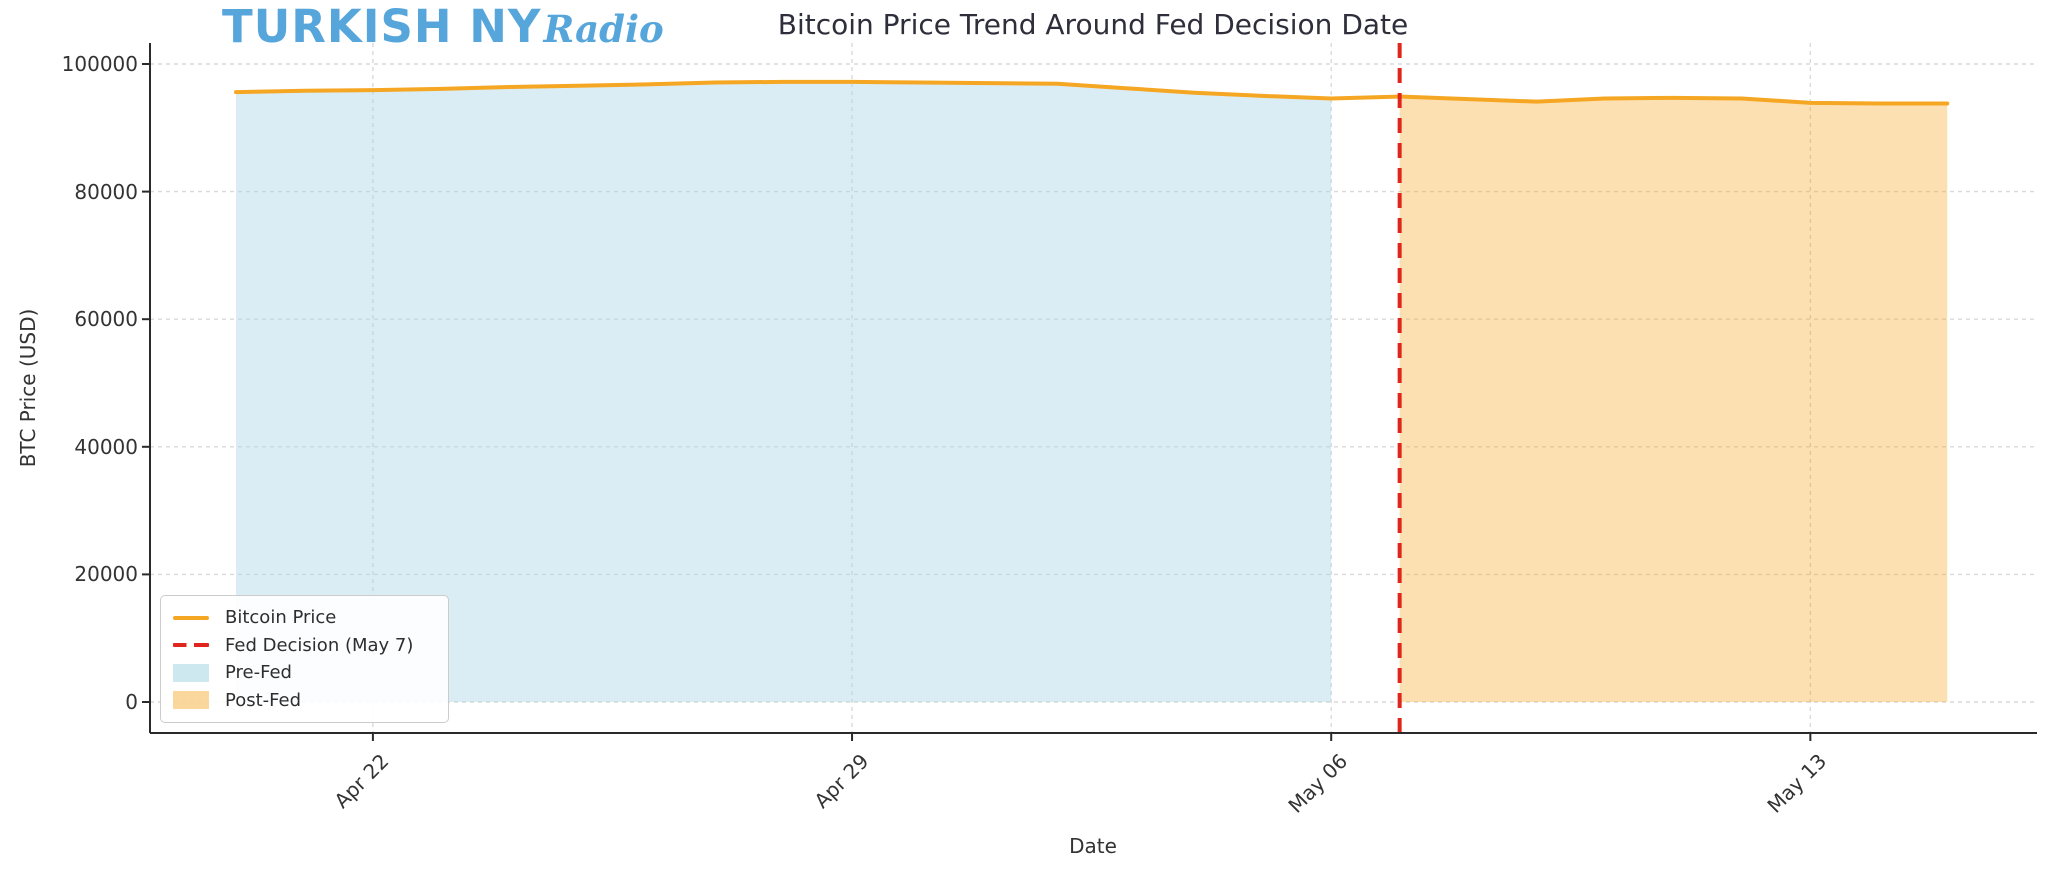  What do you see at coordinates (1093, 846) in the screenshot?
I see `x-axis-title: Date` at bounding box center [1093, 846].